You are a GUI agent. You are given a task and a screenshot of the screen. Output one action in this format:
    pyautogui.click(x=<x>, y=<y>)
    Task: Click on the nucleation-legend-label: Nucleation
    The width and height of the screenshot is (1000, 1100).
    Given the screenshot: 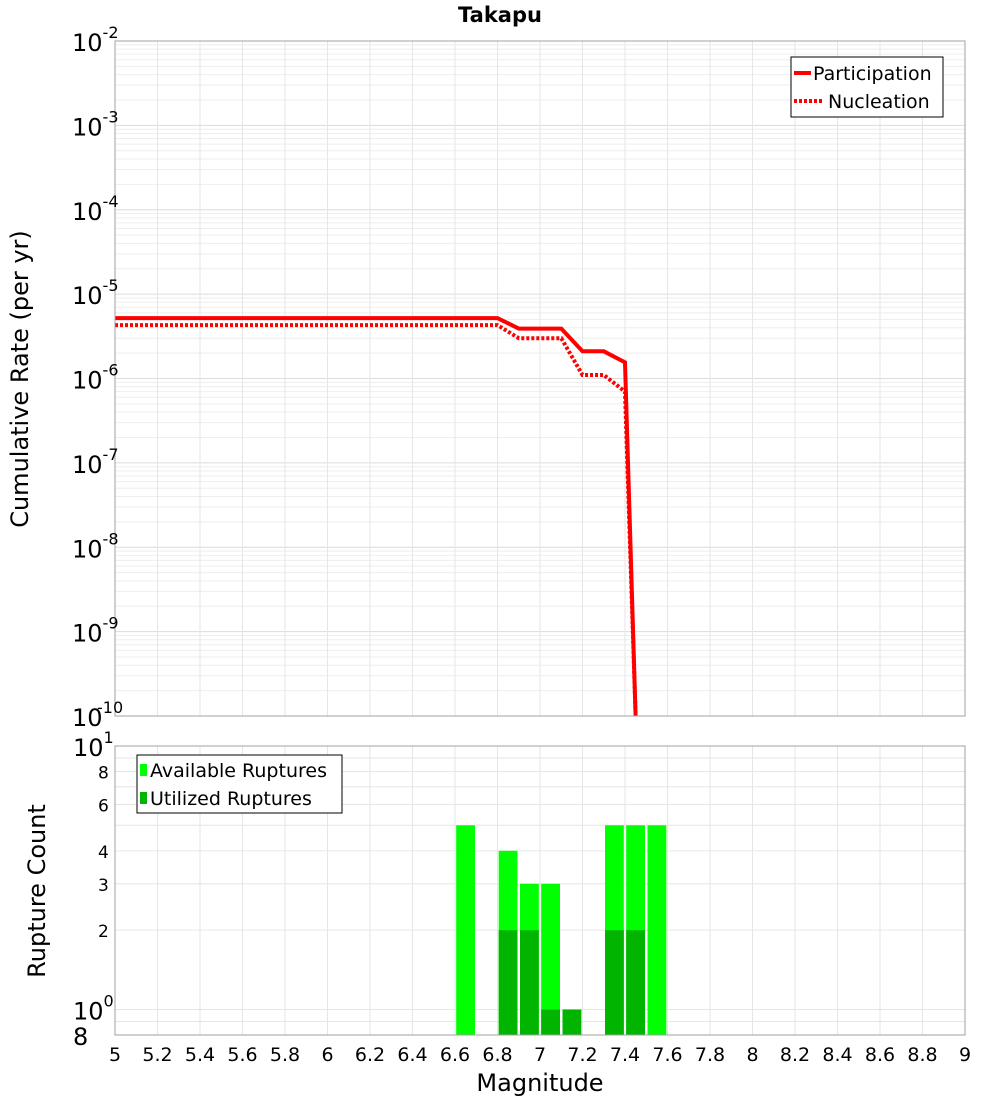 What is the action you would take?
    pyautogui.click(x=879, y=102)
    